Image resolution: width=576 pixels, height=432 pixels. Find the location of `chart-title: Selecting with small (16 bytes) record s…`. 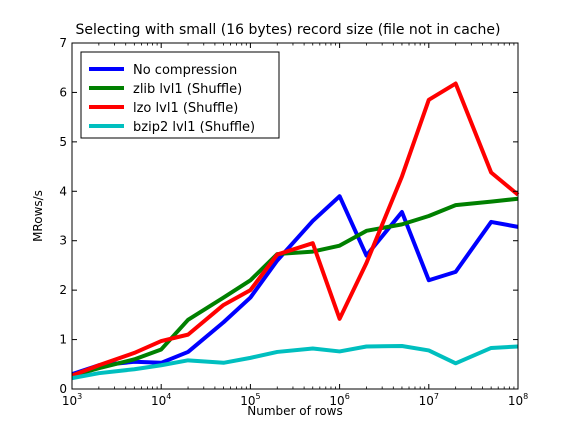

chart-title: Selecting with small (16 bytes) record s… is located at coordinates (288, 30).